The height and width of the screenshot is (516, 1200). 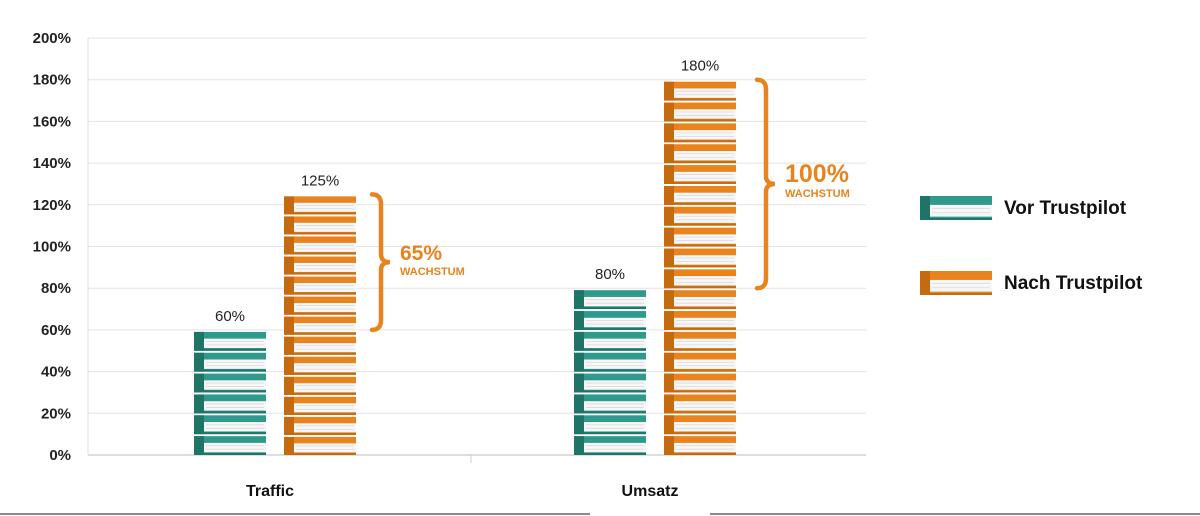 I want to click on growth-percent: 65%, so click(x=421, y=253).